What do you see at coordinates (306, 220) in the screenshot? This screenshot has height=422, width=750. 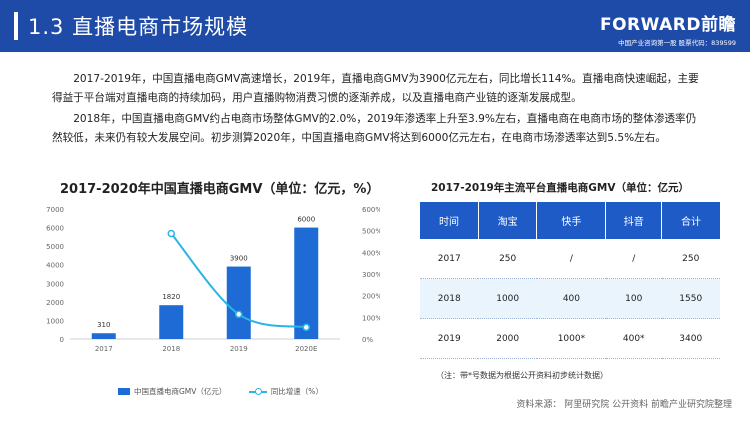 I see `bar-data-label: 6000` at bounding box center [306, 220].